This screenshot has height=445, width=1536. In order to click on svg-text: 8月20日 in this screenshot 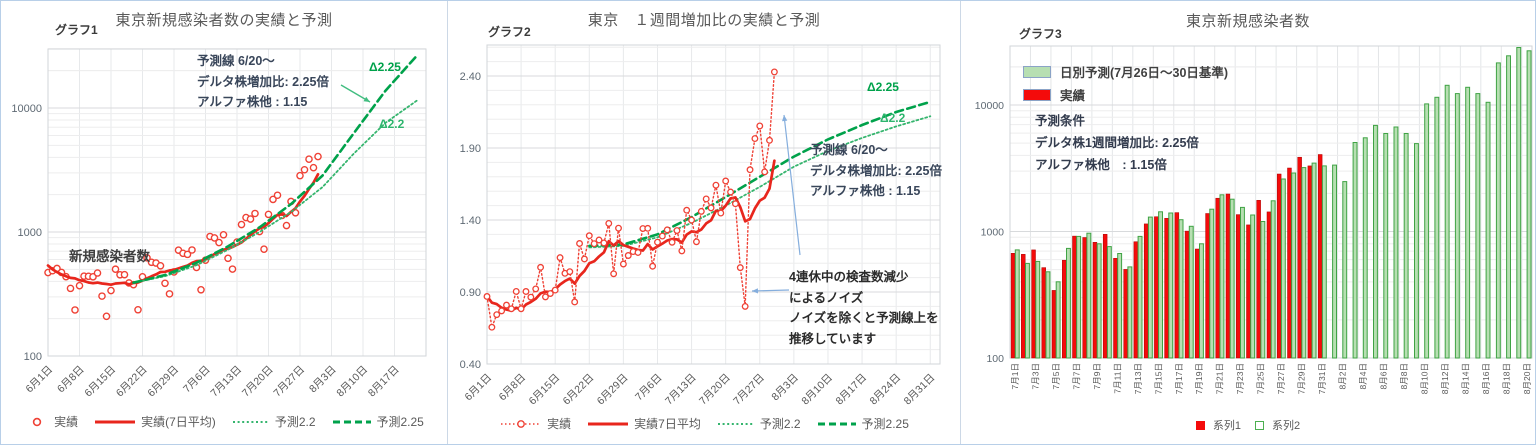, I will do `click(1527, 378)`.